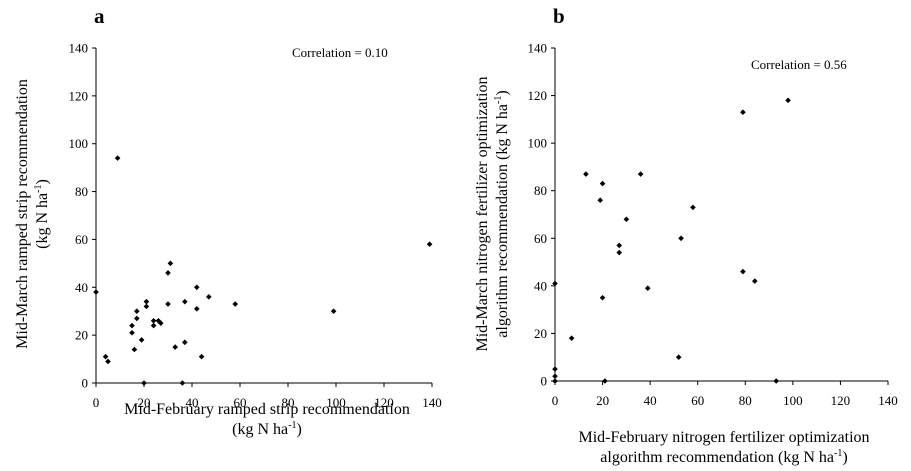  I want to click on panel-b-x-tick-label: 0, so click(555, 400).